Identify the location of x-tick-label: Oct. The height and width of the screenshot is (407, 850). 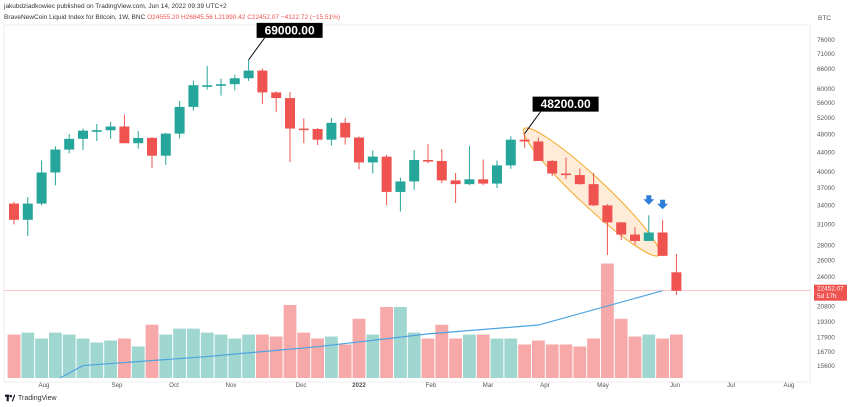
(174, 385).